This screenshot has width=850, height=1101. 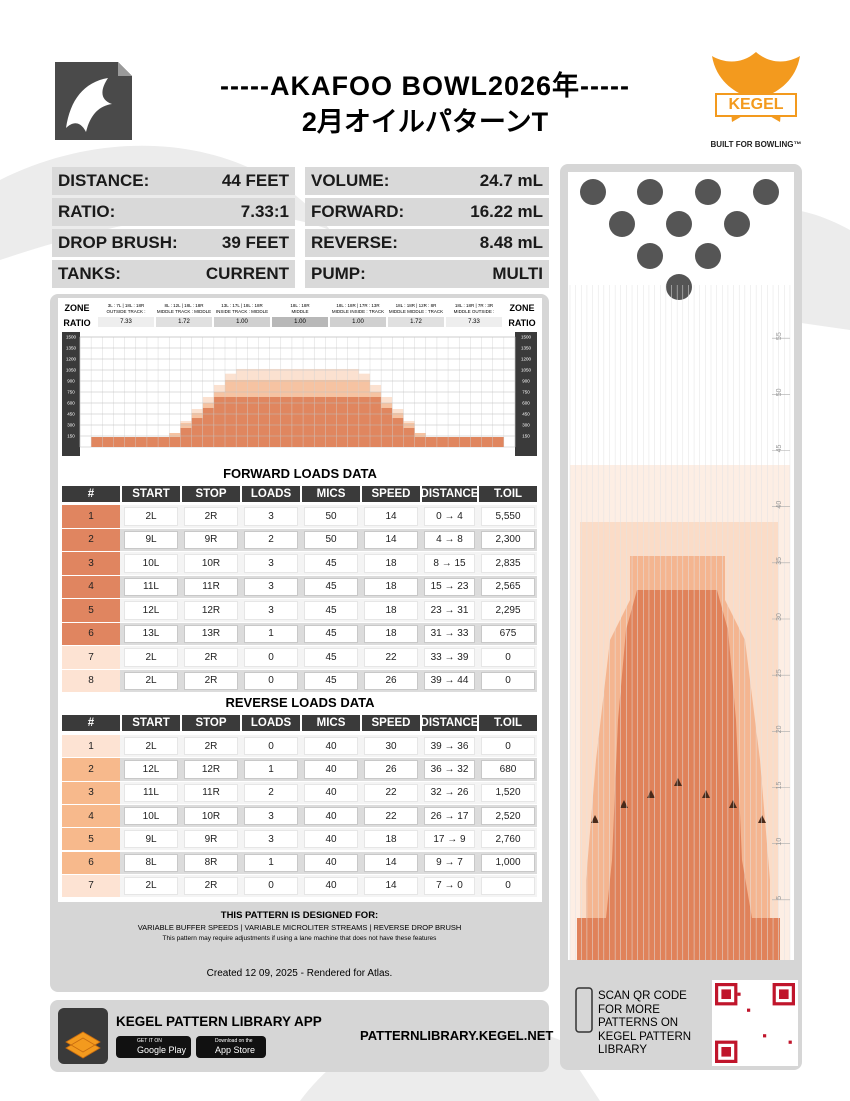 I want to click on spec-row: FORWARD: 16.22 mL, so click(x=427, y=212).